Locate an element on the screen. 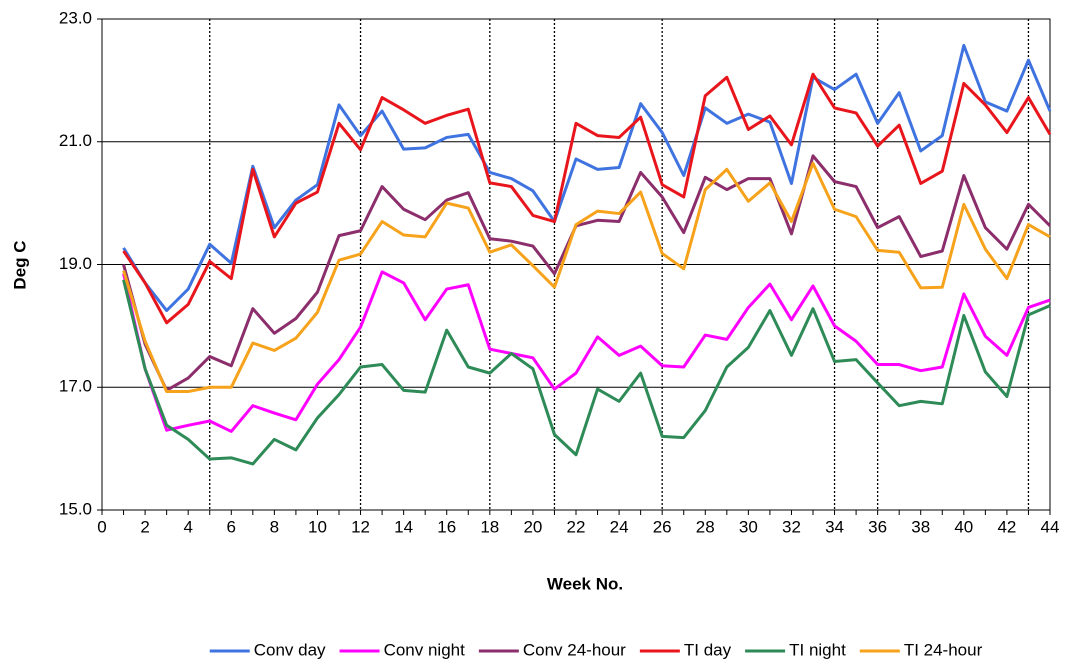  x-tick-label: 20 is located at coordinates (532, 526).